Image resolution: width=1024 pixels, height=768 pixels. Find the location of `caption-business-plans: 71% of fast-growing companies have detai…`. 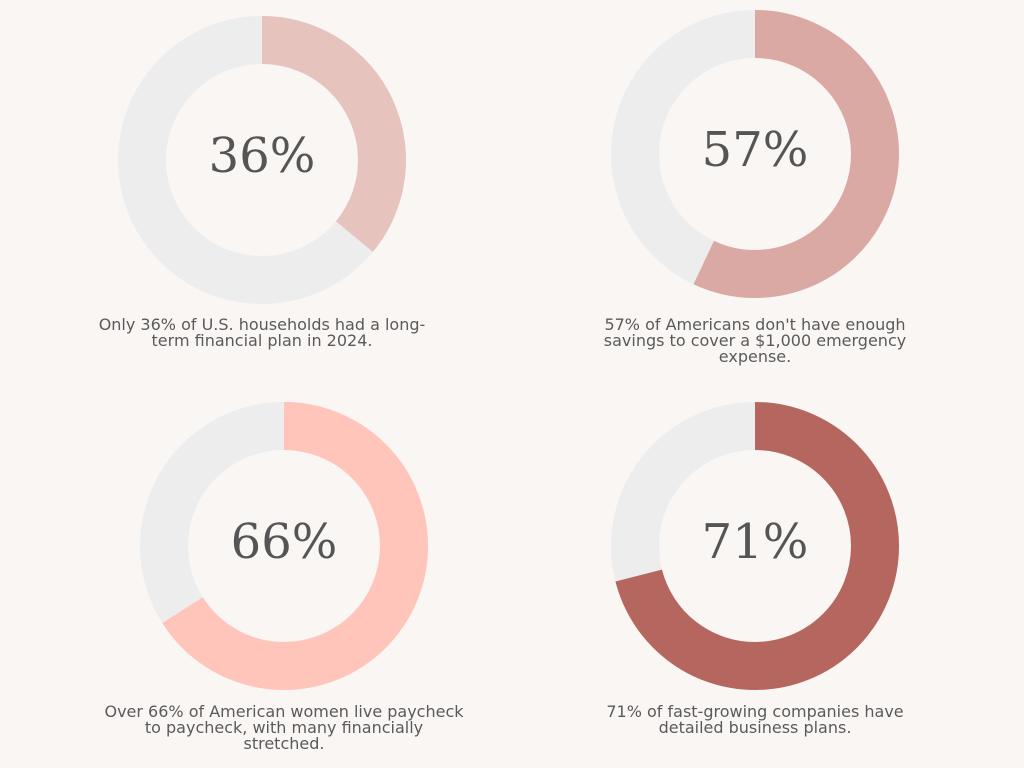

caption-business-plans: 71% of fast-growing companies have detai… is located at coordinates (755, 719).